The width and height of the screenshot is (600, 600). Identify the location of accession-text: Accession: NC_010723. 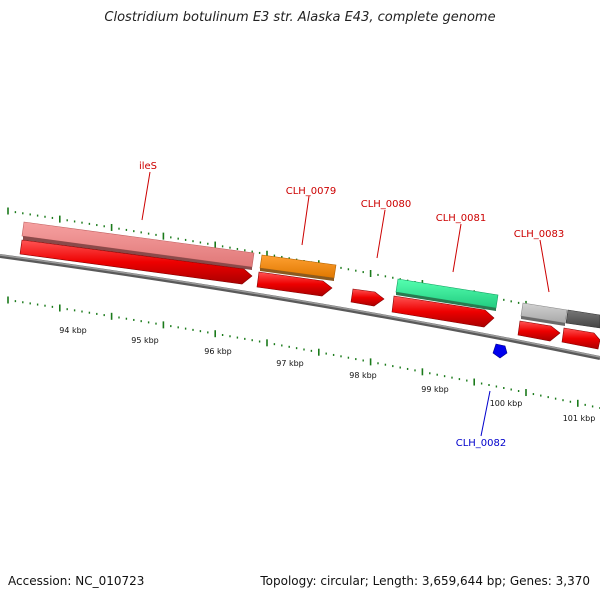
(76, 581).